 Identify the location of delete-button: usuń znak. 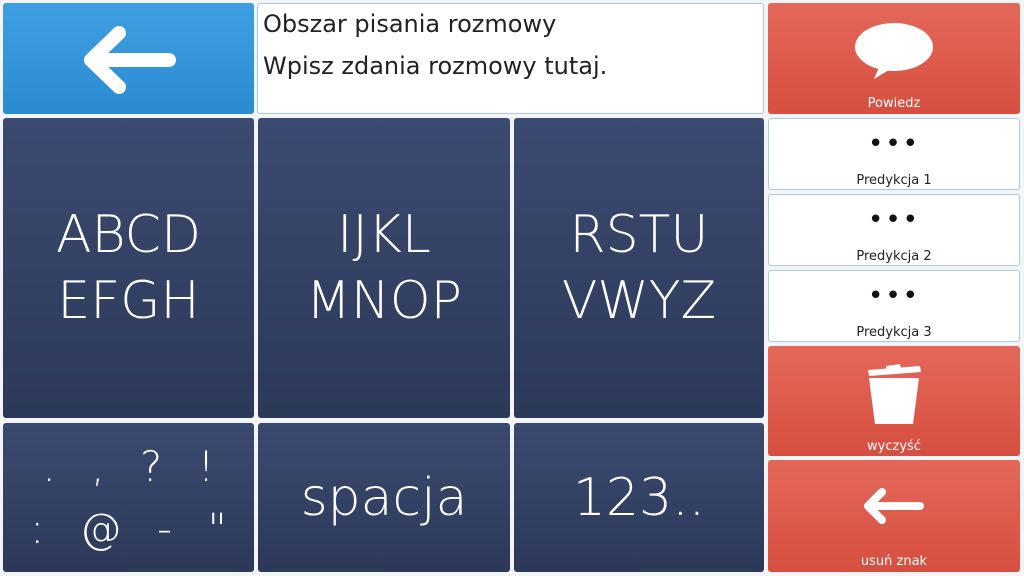
(894, 516).